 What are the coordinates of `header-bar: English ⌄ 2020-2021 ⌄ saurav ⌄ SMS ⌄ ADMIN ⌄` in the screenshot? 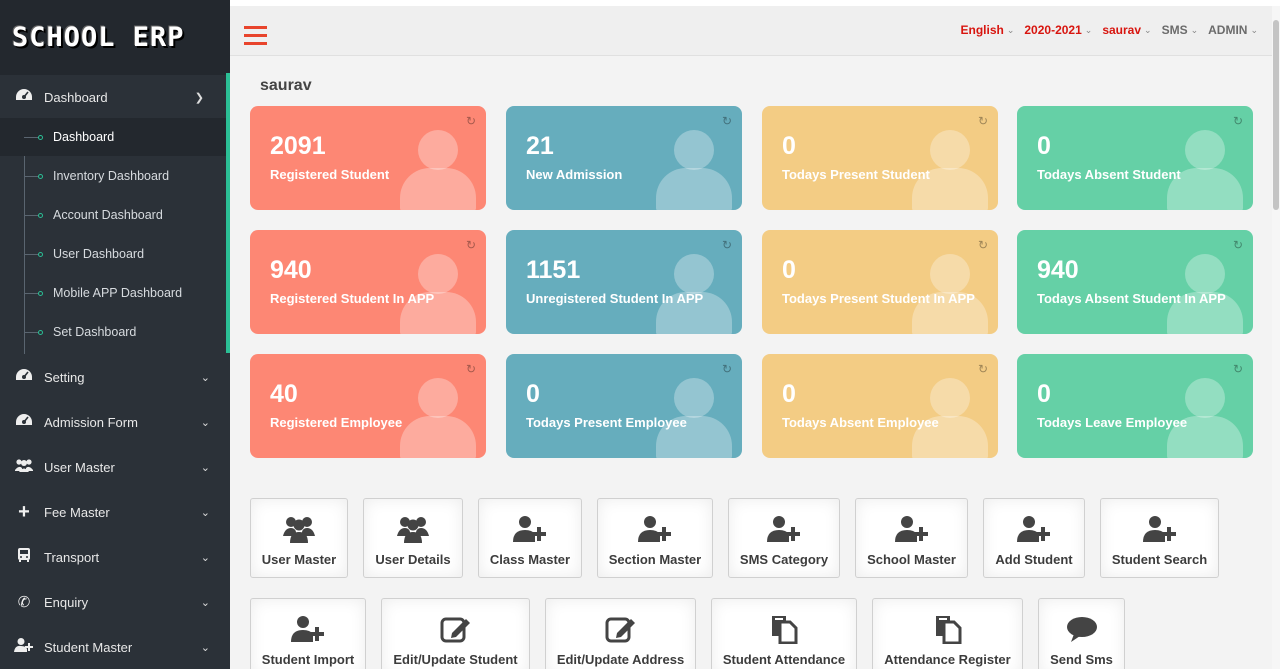 It's located at (751, 31).